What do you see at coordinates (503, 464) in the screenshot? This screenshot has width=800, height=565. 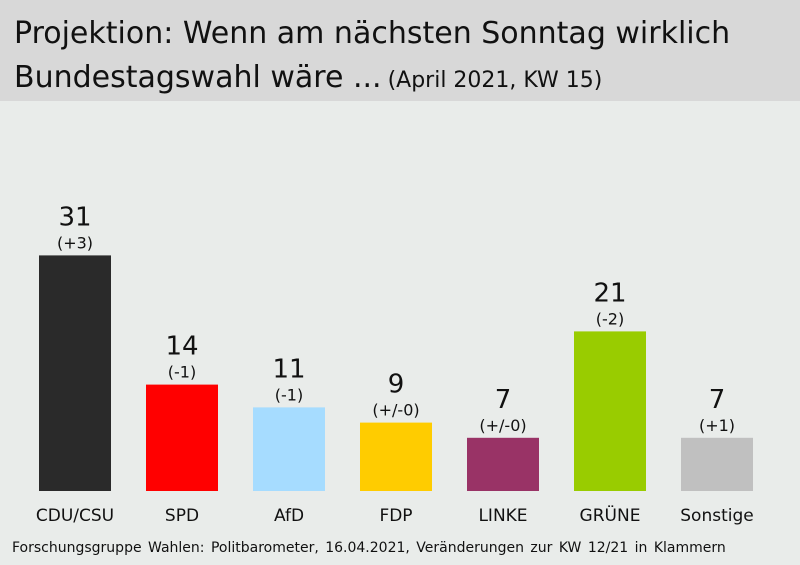 I see `bar-linke` at bounding box center [503, 464].